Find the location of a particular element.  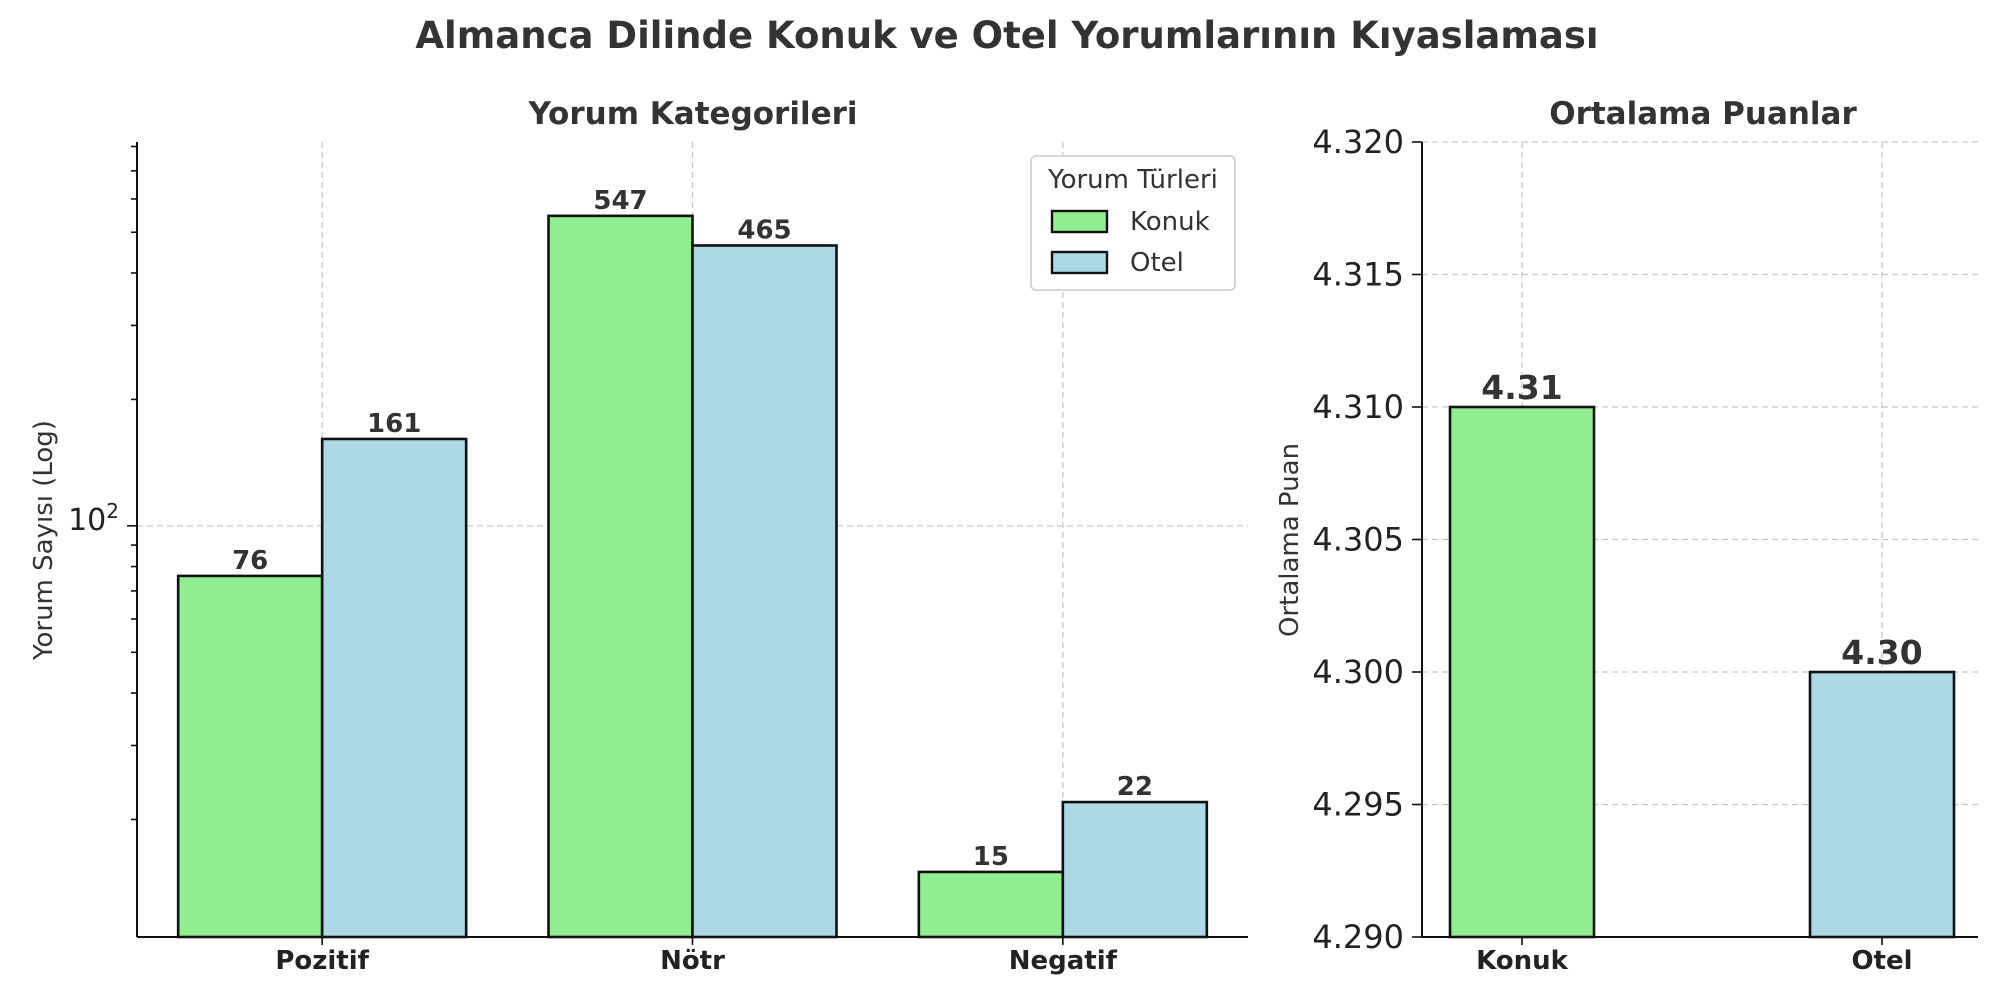

bar-otel-pozitif is located at coordinates (394, 688).